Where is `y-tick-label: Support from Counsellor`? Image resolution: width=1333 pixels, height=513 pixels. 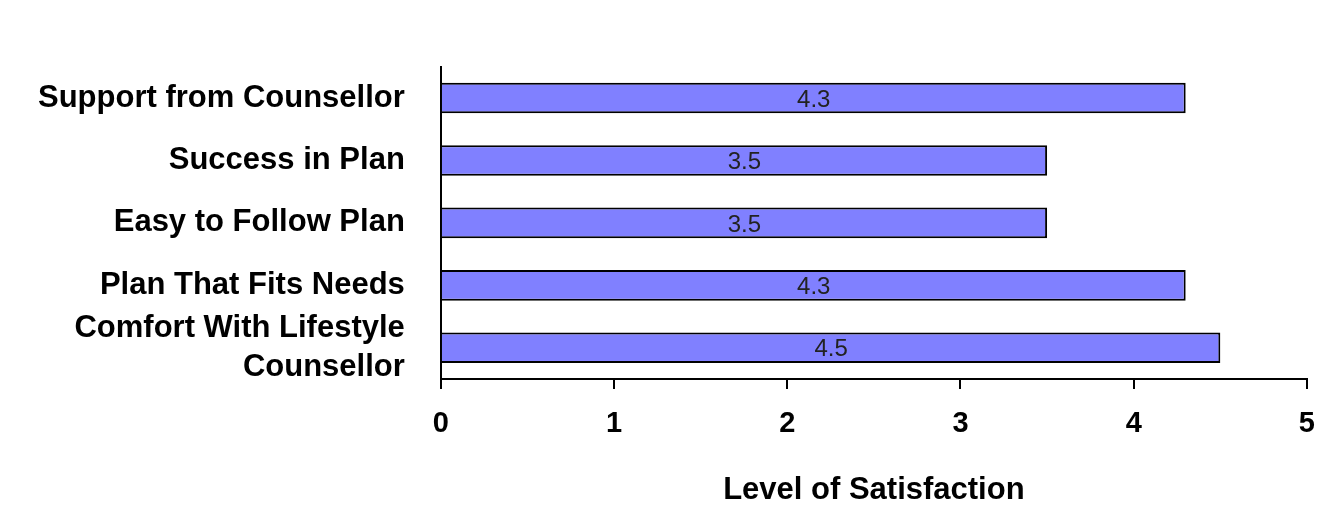
y-tick-label: Support from Counsellor is located at coordinates (221, 96).